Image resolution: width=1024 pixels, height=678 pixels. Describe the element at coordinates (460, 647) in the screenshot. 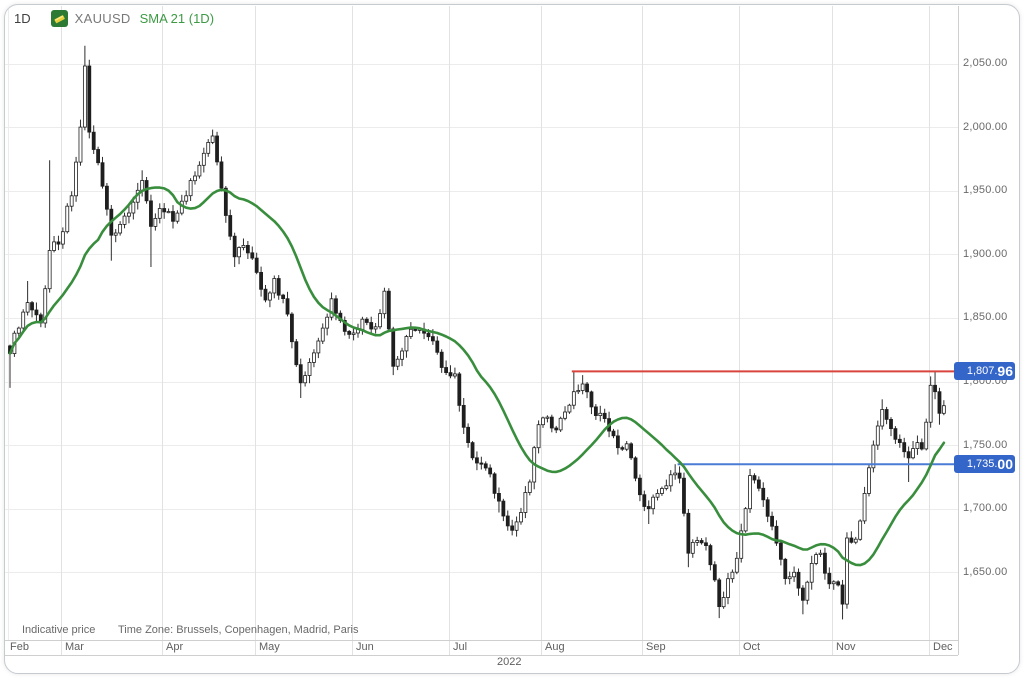

I see `x-axis-month-label: Jul` at that location.